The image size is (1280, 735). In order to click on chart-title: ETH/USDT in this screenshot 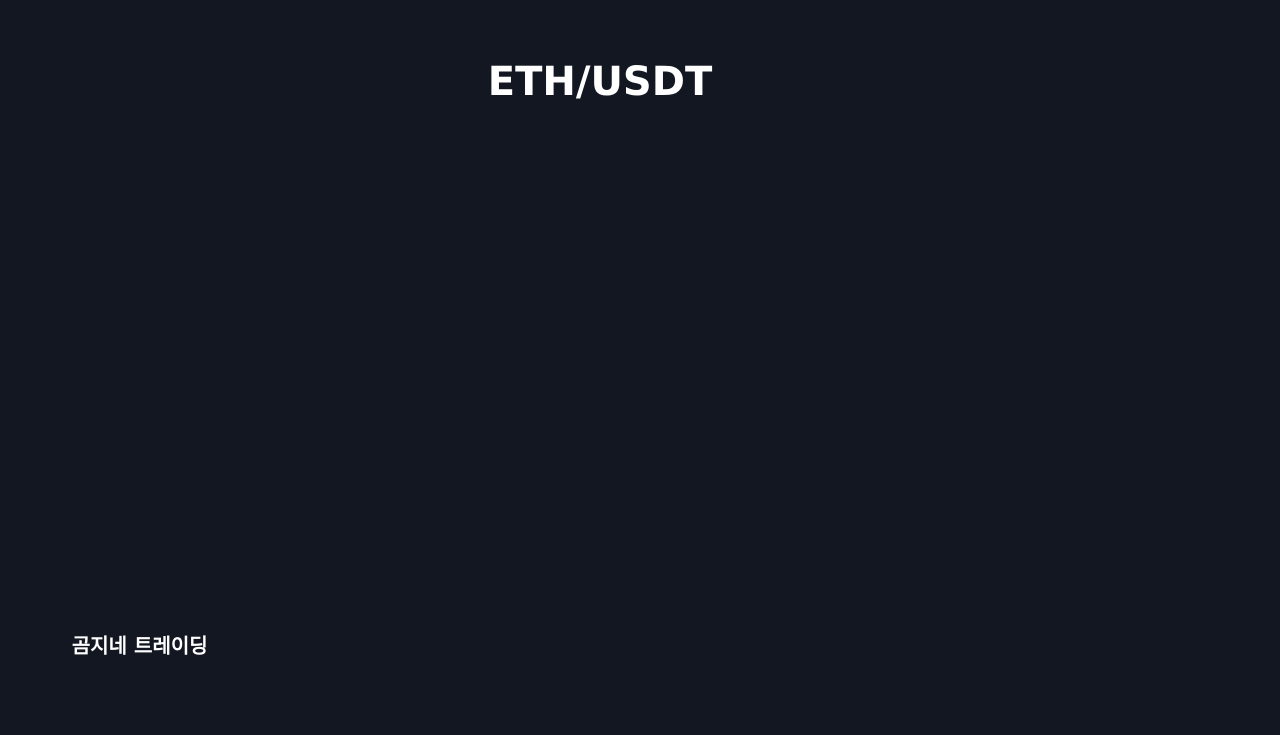, I will do `click(600, 82)`.